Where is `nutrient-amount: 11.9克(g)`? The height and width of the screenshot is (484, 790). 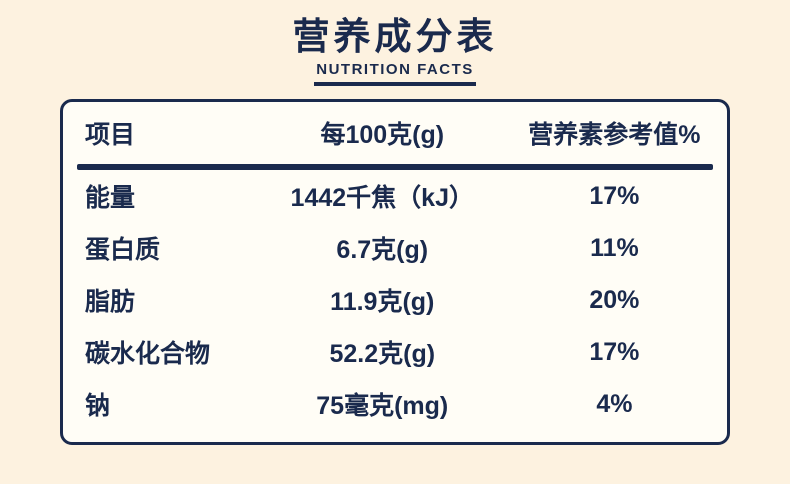 nutrient-amount: 11.9克(g) is located at coordinates (382, 302).